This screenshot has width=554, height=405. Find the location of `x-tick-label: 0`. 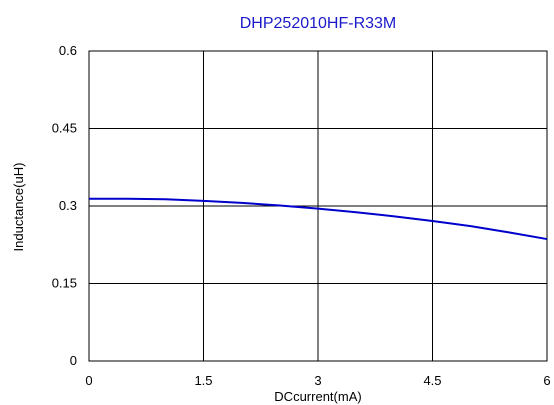

x-tick-label: 0 is located at coordinates (88, 380).